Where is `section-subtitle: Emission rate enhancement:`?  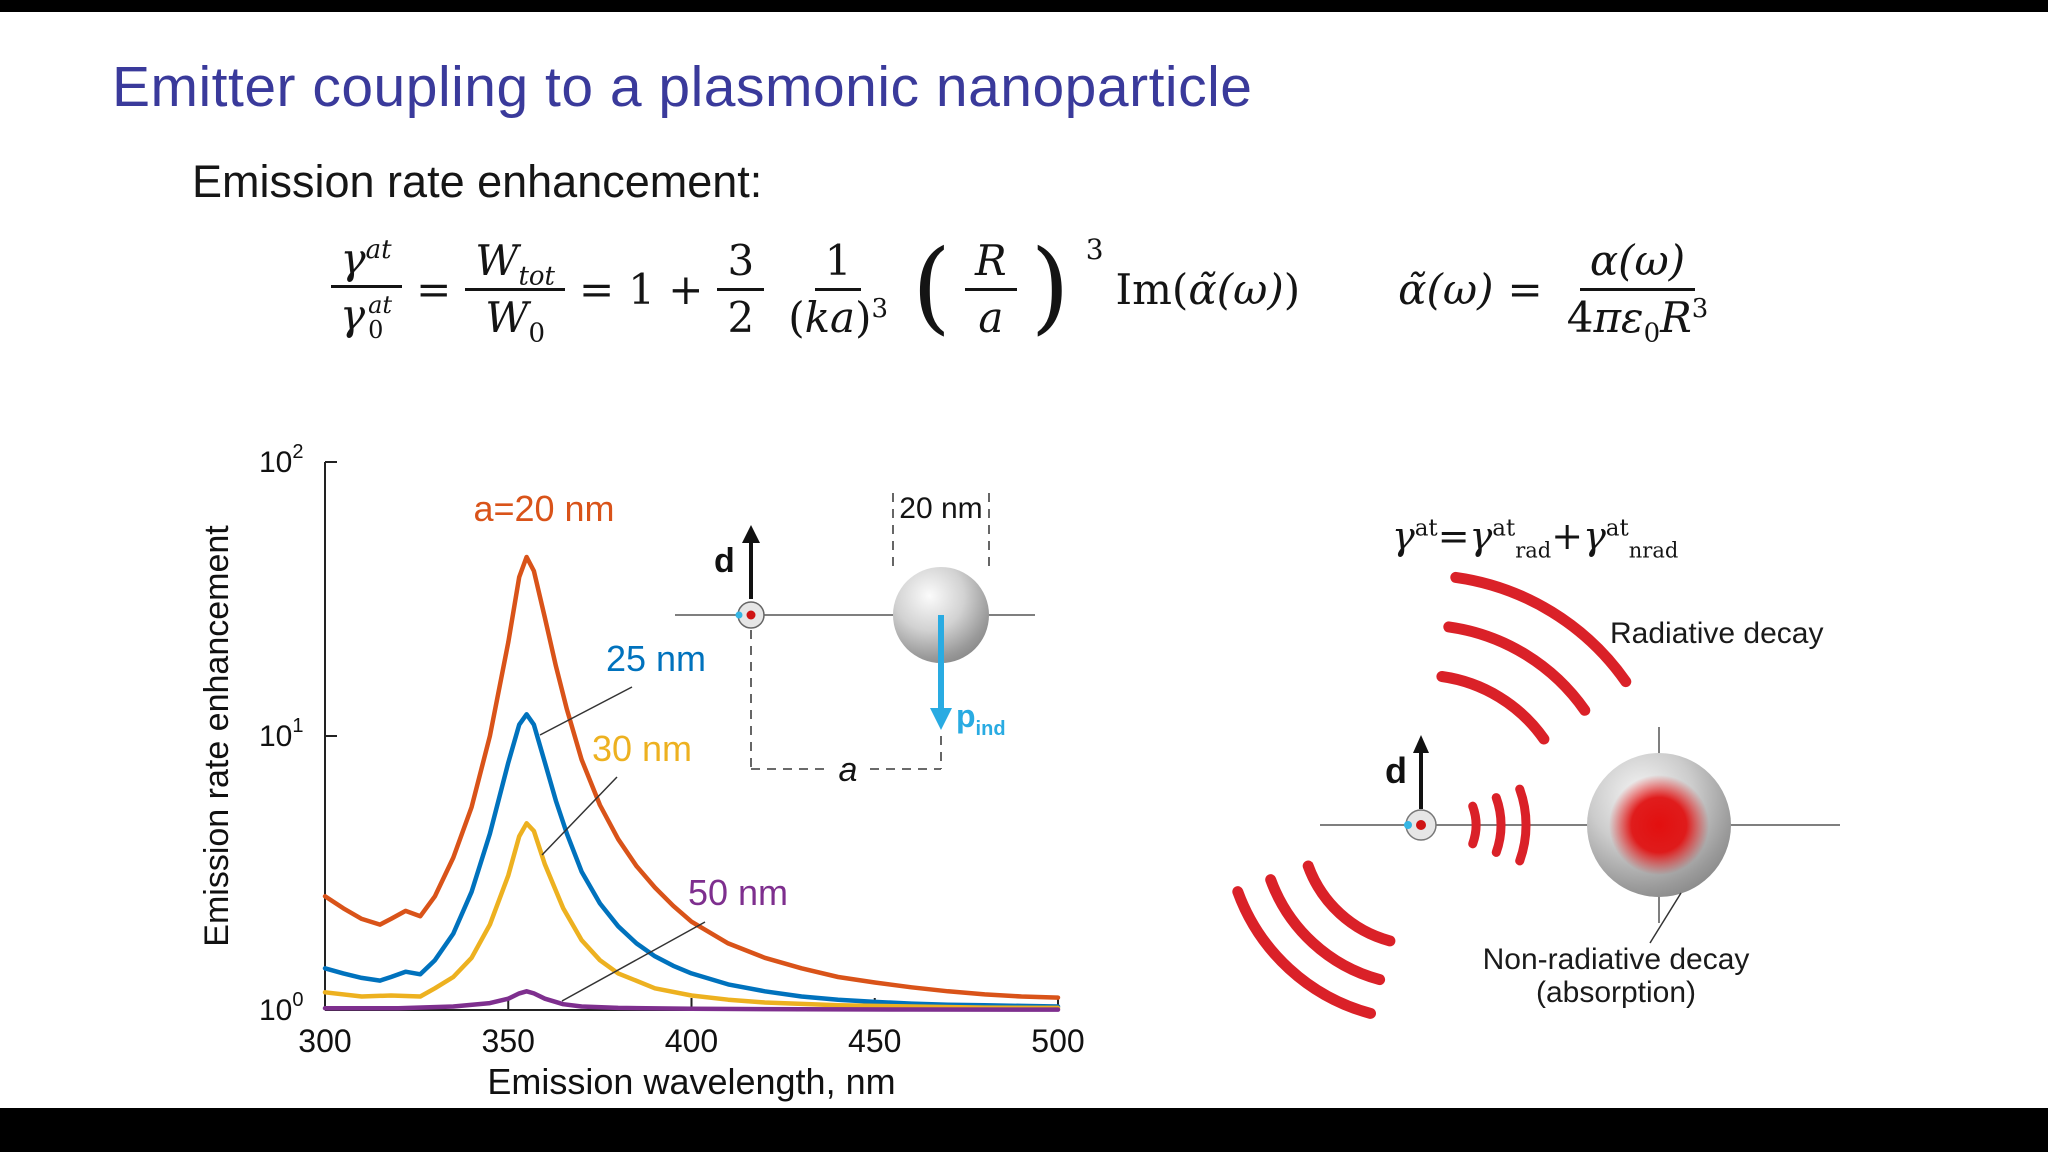
section-subtitle: Emission rate enhancement: is located at coordinates (477, 181).